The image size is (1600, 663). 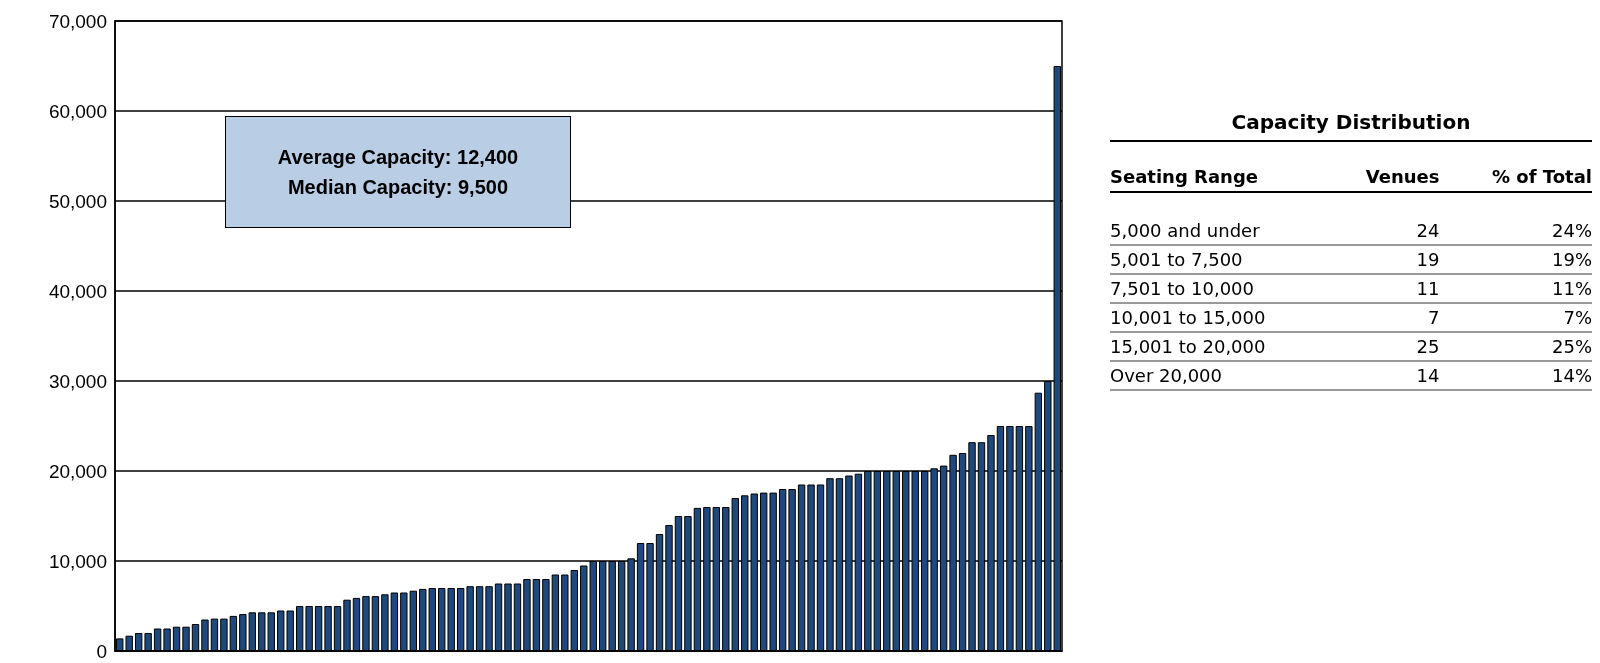 I want to click on y-tick-label: 20,000, so click(x=77, y=471).